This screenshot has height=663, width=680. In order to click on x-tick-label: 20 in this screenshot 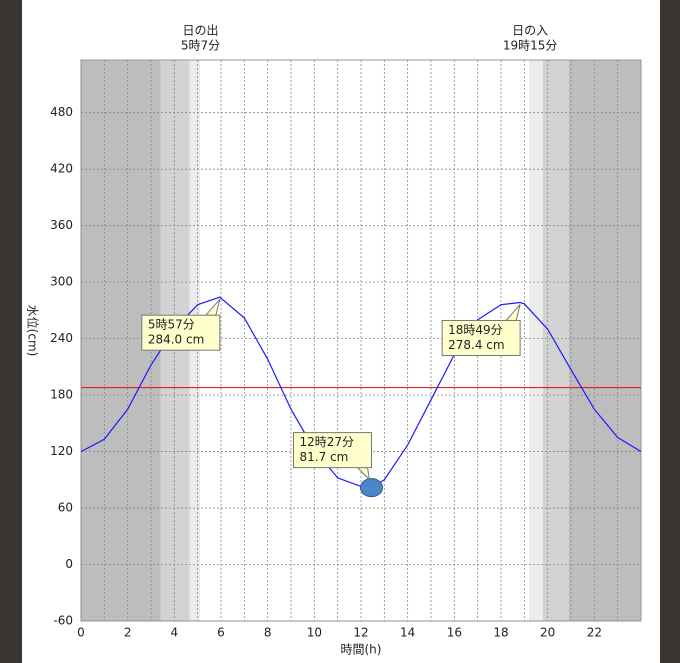, I will do `click(547, 633)`.